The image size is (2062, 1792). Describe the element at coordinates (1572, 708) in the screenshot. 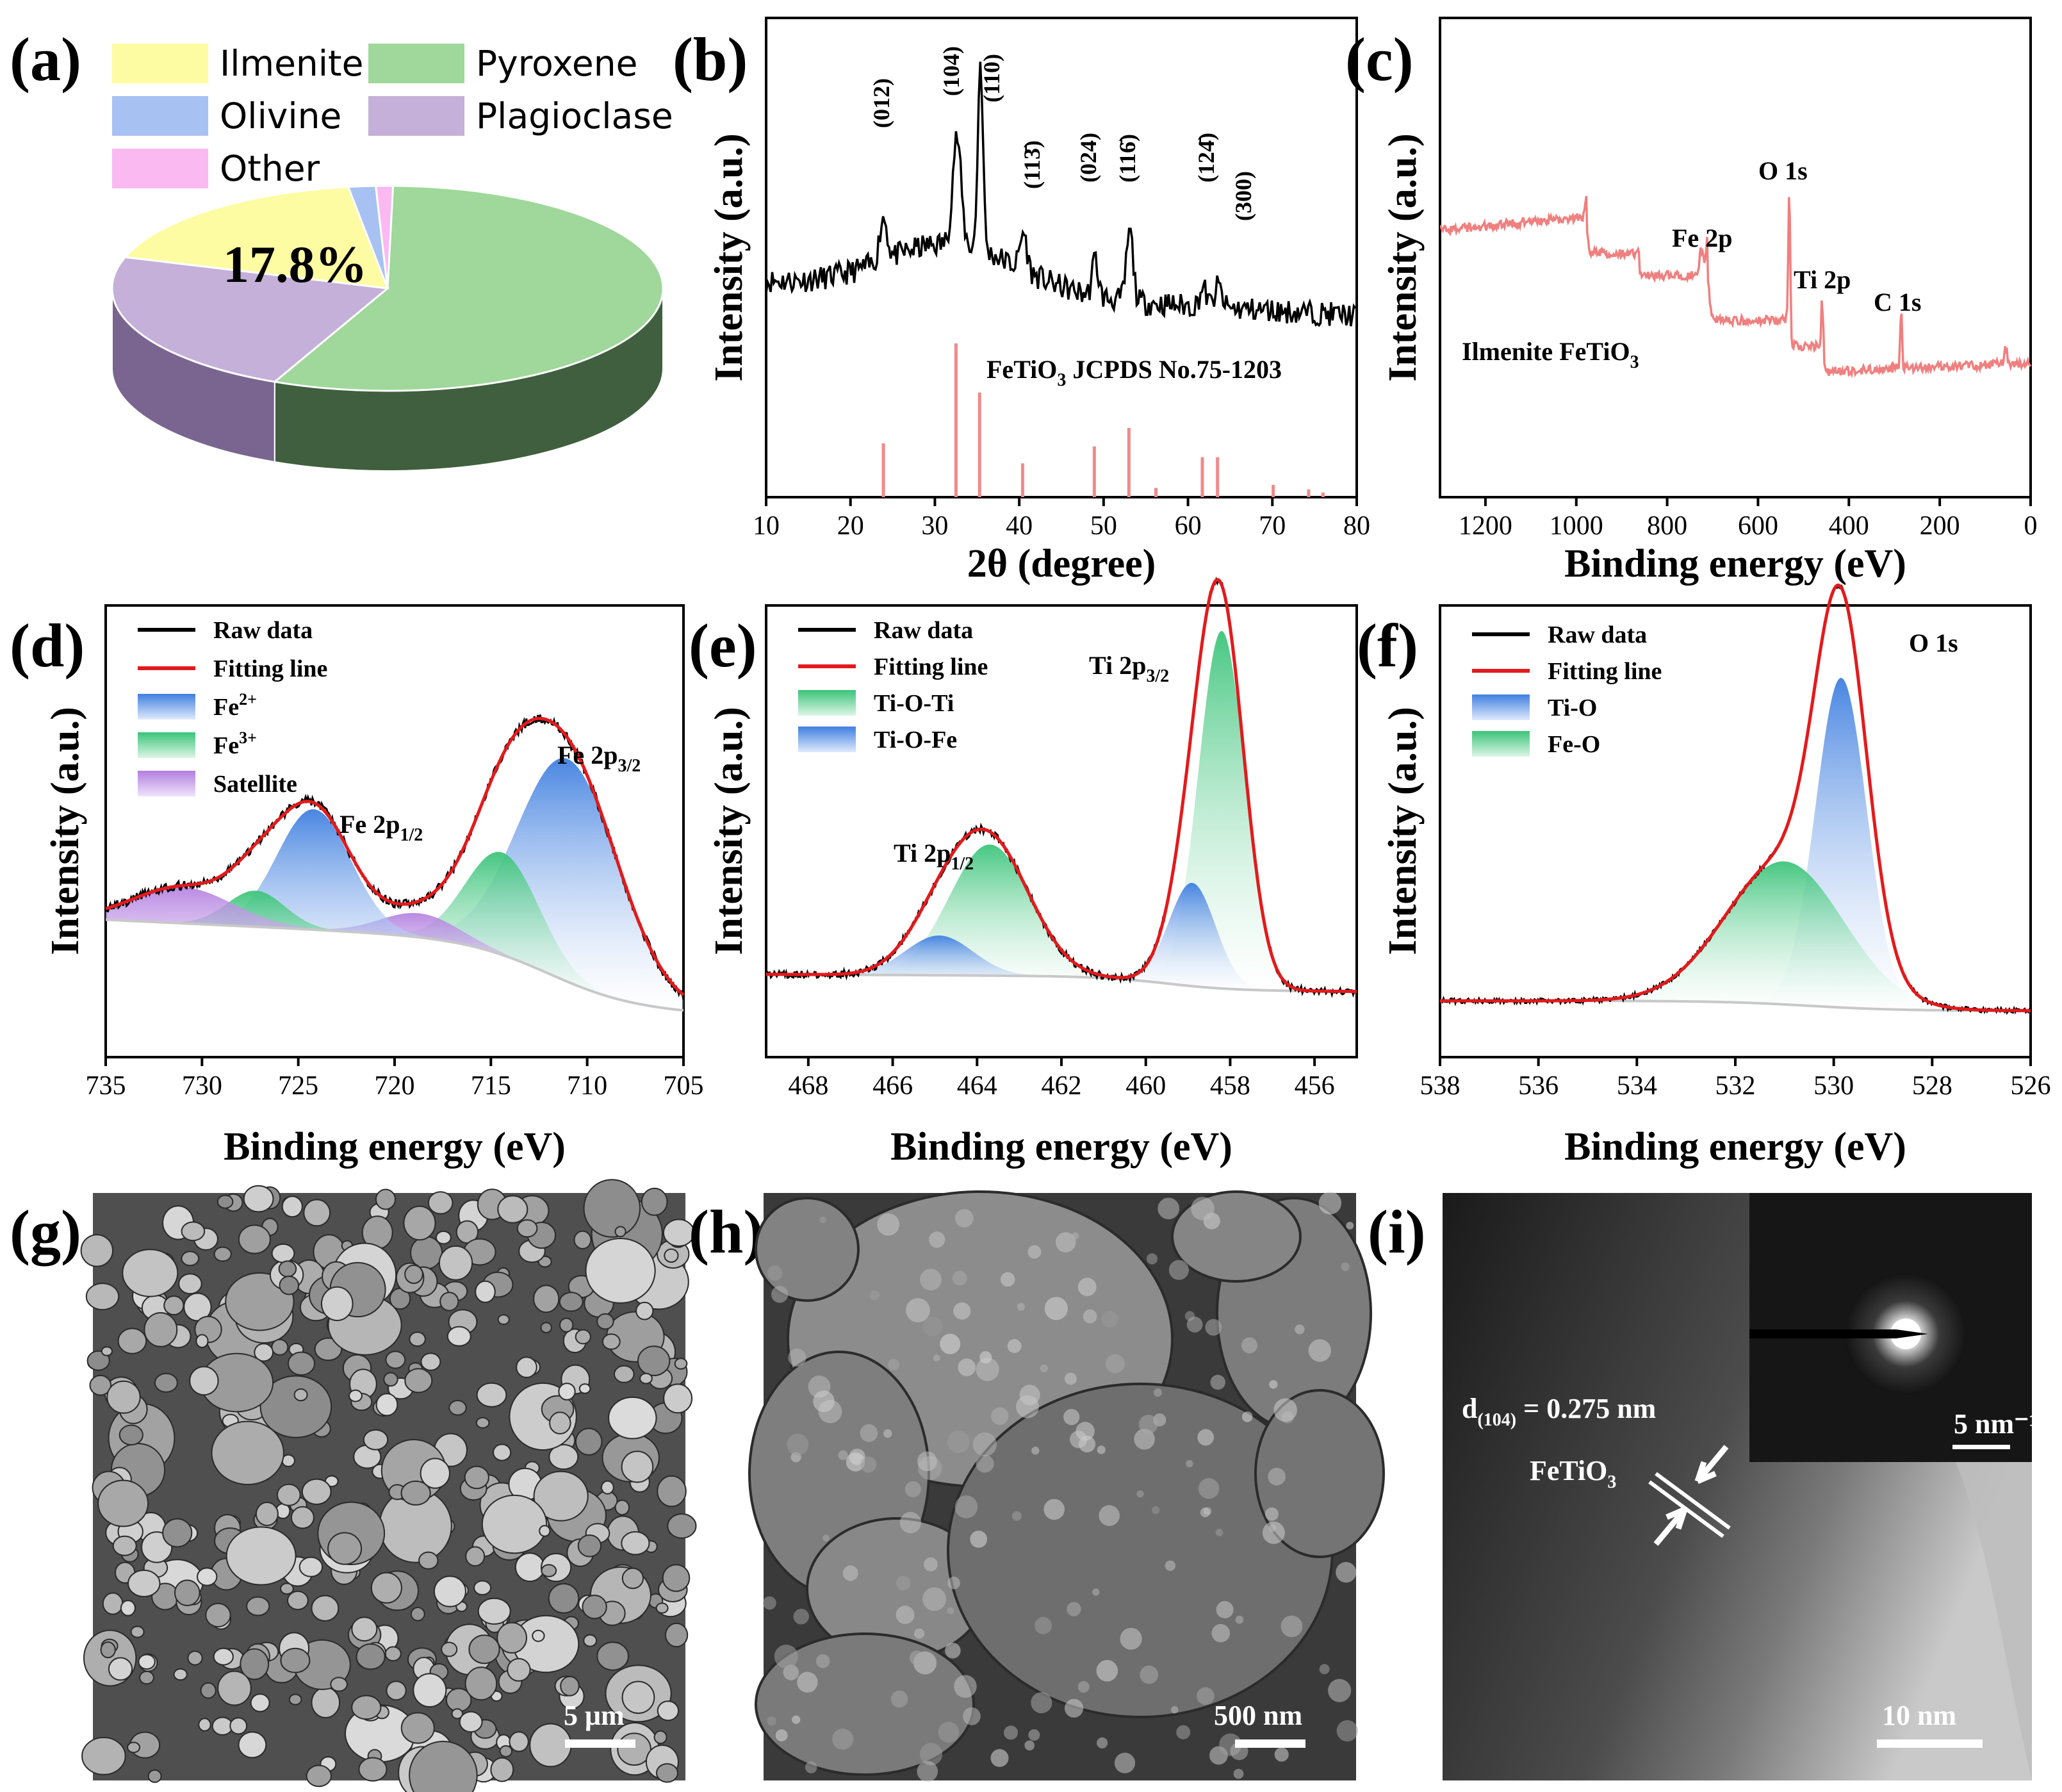

I see `o1s-legend-label-2: Ti-O` at that location.